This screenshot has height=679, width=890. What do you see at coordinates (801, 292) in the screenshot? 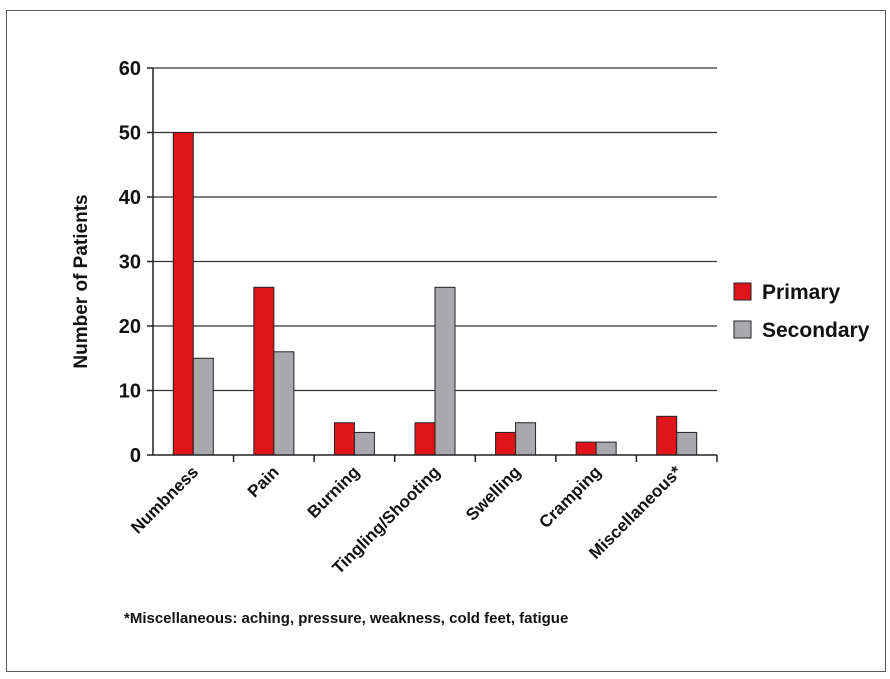
I see `legend-label-primary: Primary` at bounding box center [801, 292].